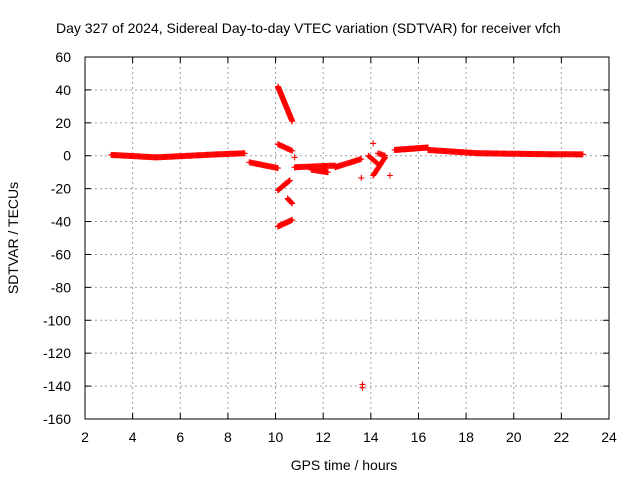 Image resolution: width=640 pixels, height=480 pixels. I want to click on y-tick-label: -20, so click(61, 189).